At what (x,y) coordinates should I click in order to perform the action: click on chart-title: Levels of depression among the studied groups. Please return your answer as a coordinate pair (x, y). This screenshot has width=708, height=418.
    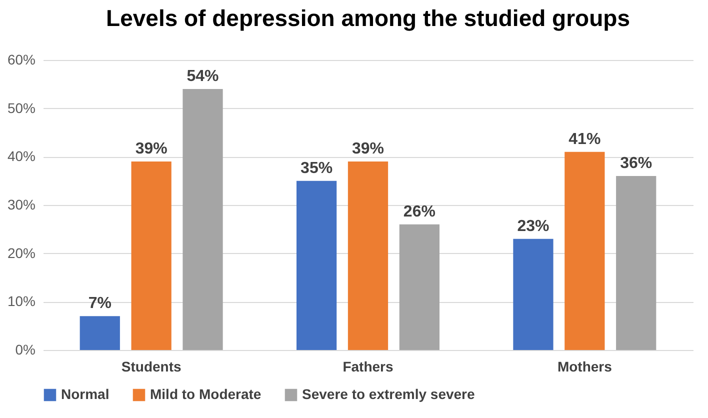
    Looking at the image, I should click on (368, 18).